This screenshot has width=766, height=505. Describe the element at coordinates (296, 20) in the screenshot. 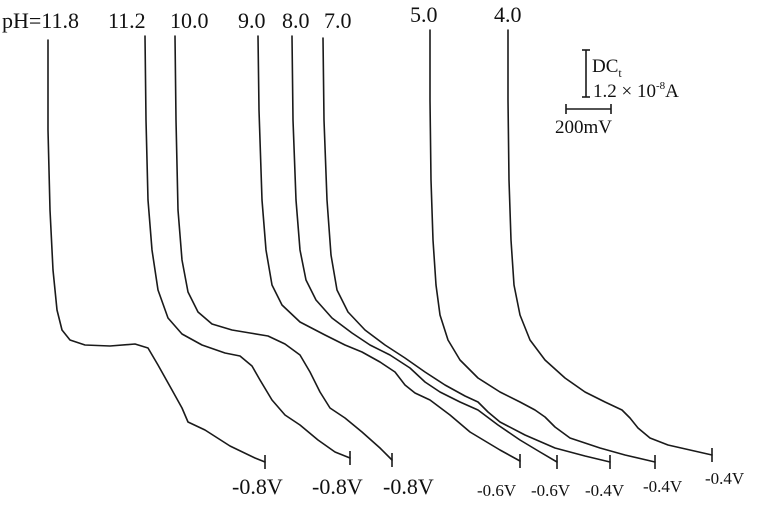

I see `series-label: 8.0` at that location.